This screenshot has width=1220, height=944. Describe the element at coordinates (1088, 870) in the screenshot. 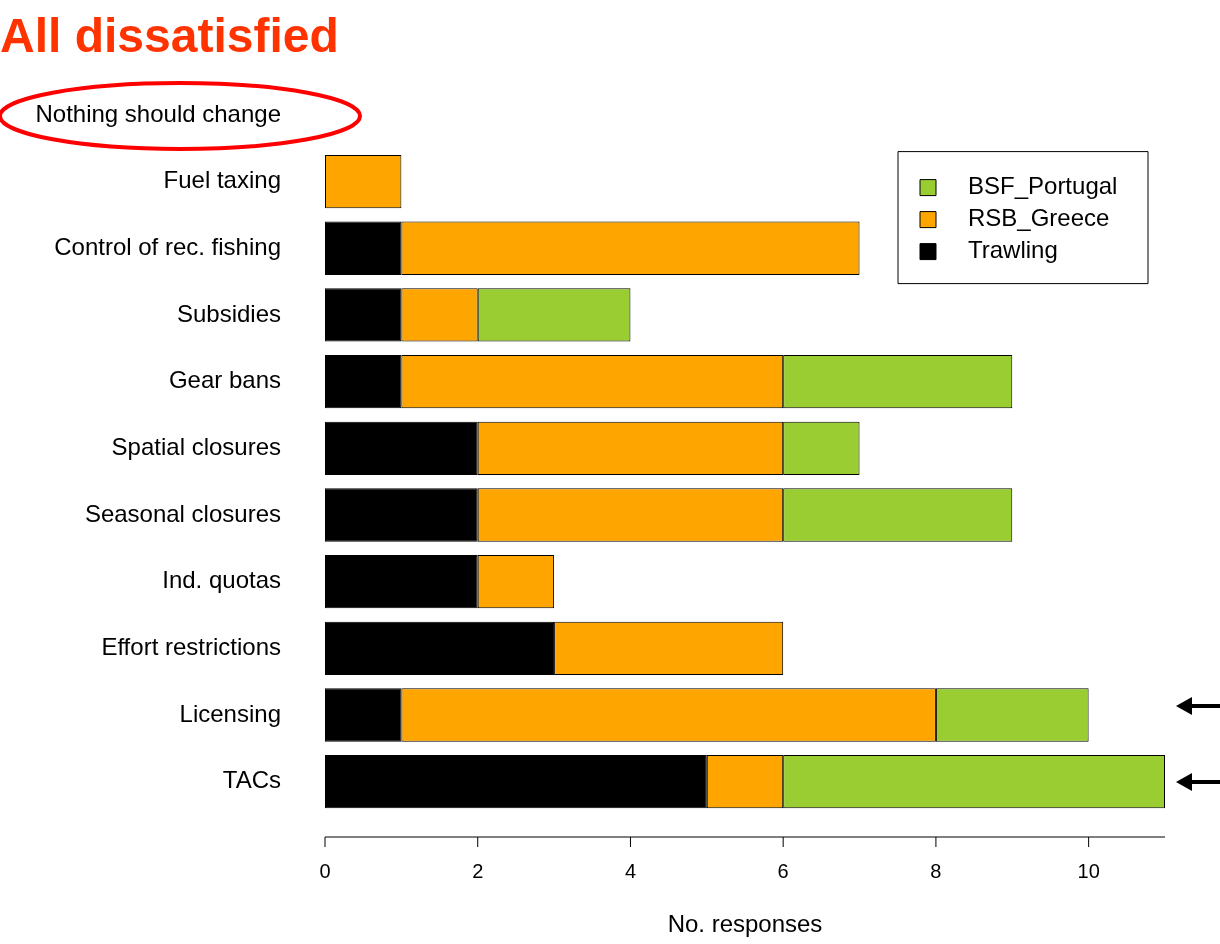

I see `x-tick-label: 10` at that location.